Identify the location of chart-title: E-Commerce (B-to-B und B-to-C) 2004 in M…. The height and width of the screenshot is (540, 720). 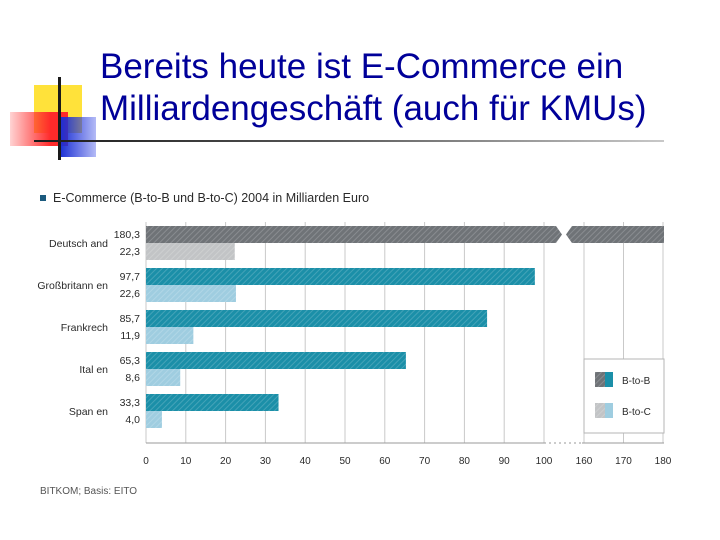
(211, 198).